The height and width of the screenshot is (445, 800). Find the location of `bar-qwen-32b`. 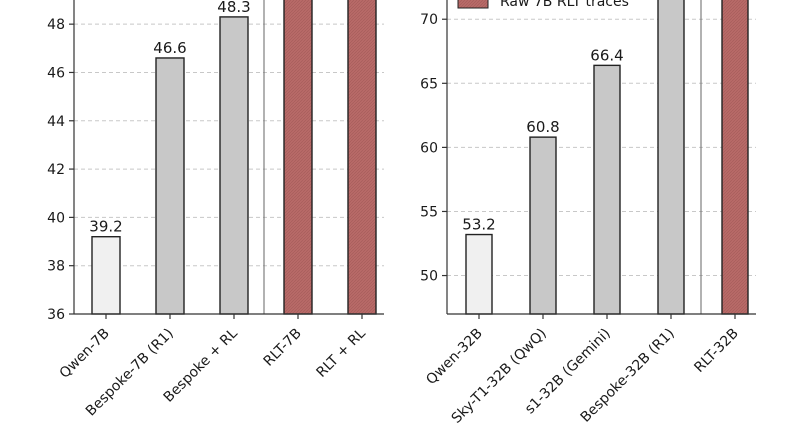

bar-qwen-32b is located at coordinates (479, 274).